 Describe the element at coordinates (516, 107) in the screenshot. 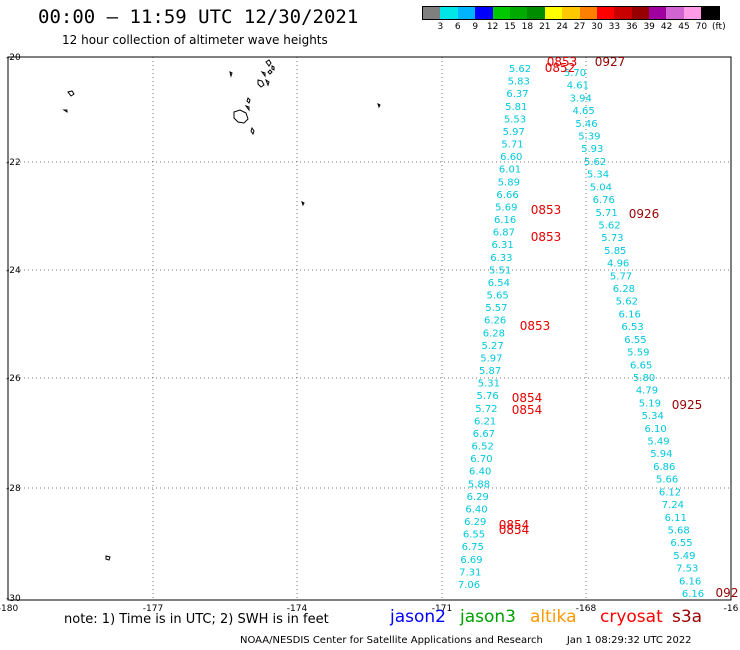

I see `wave-height-label: 5.81` at that location.